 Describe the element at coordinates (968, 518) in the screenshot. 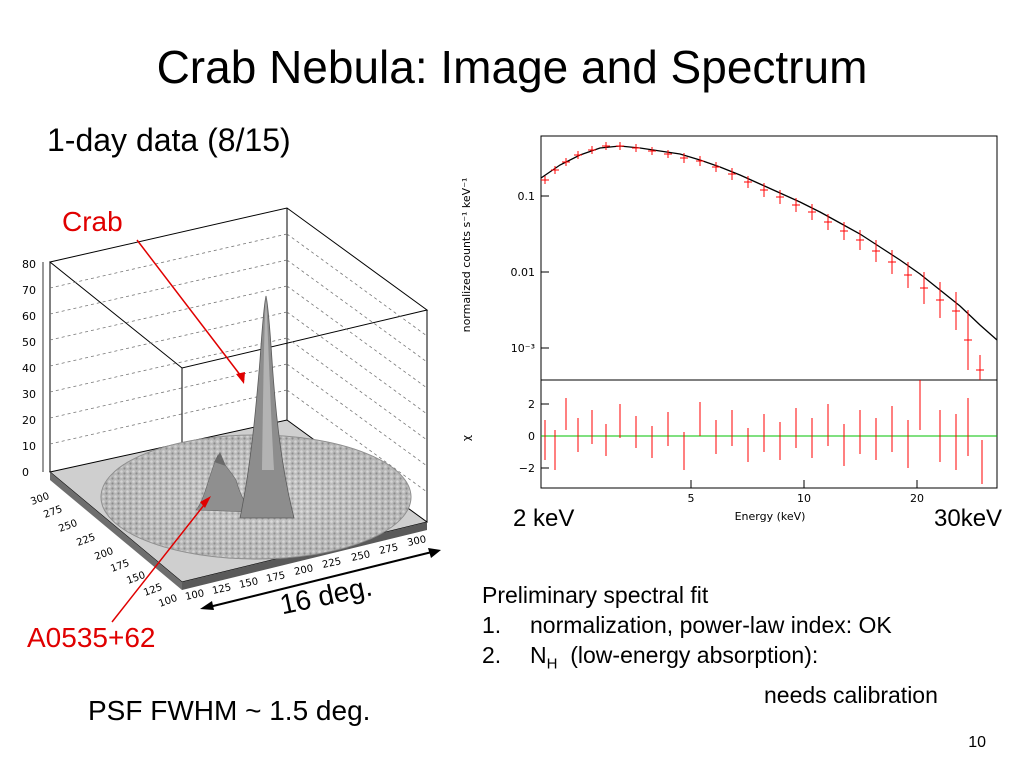

I see `energy-high-label: 30keV` at that location.